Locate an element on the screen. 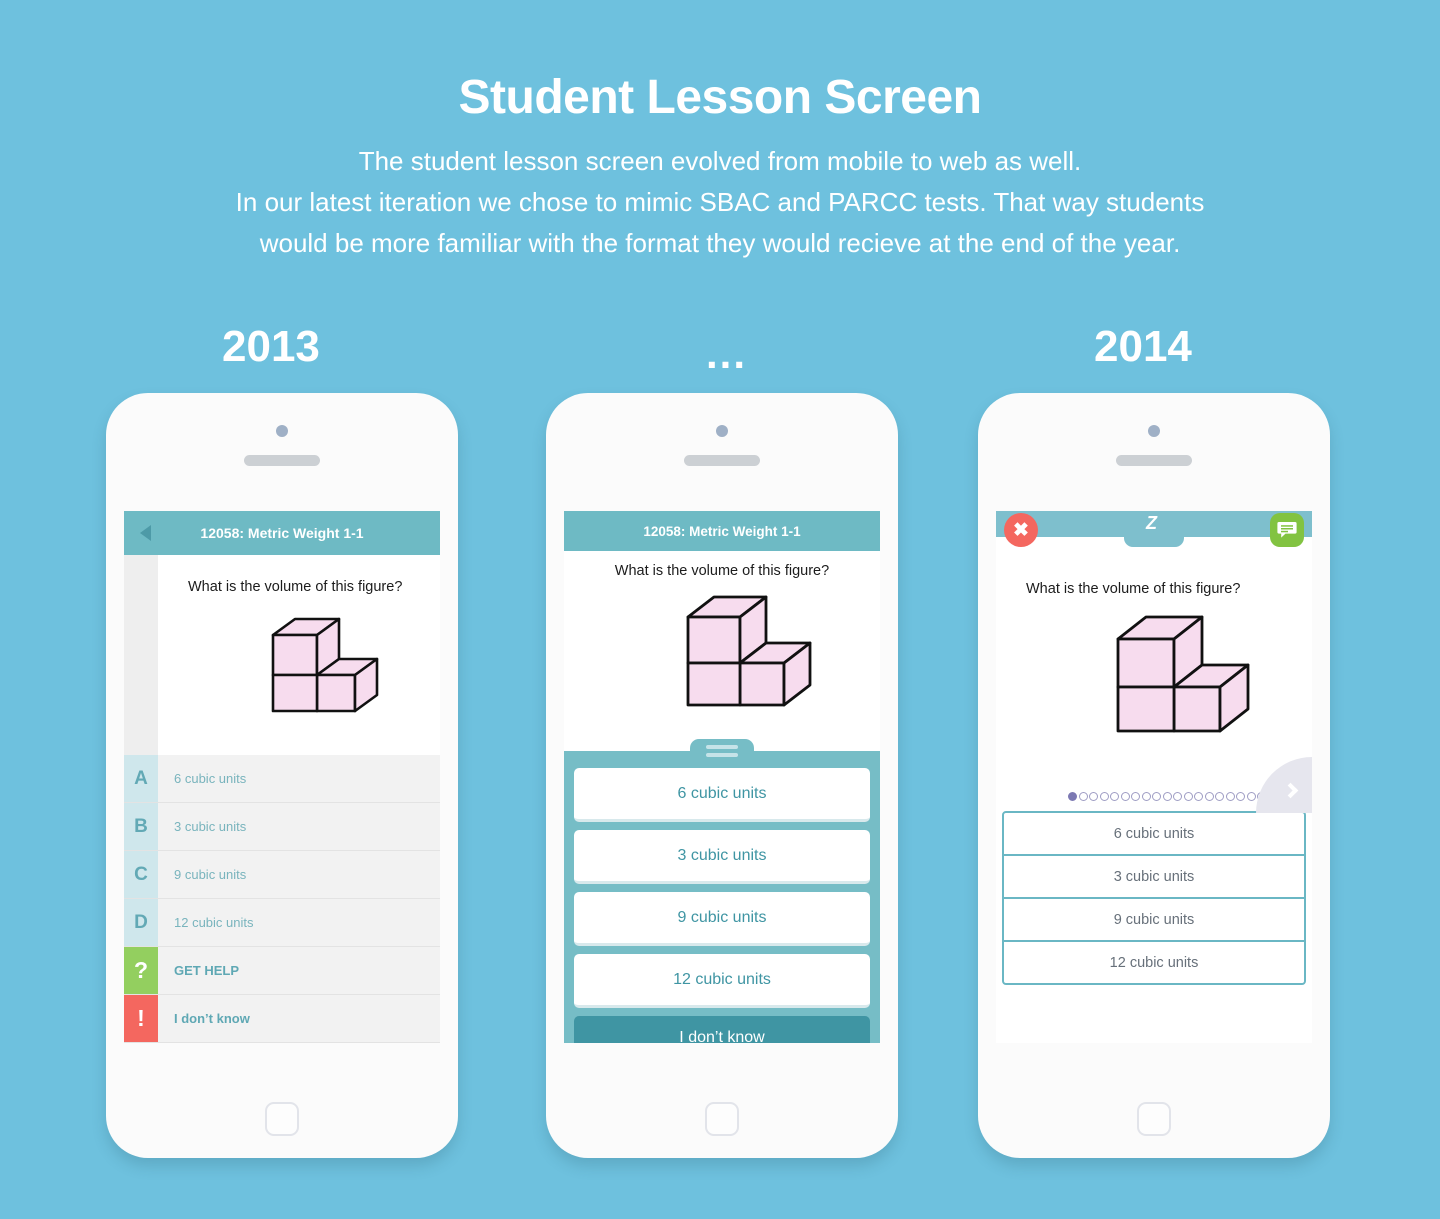  drag-handle-icon is located at coordinates (722, 750).